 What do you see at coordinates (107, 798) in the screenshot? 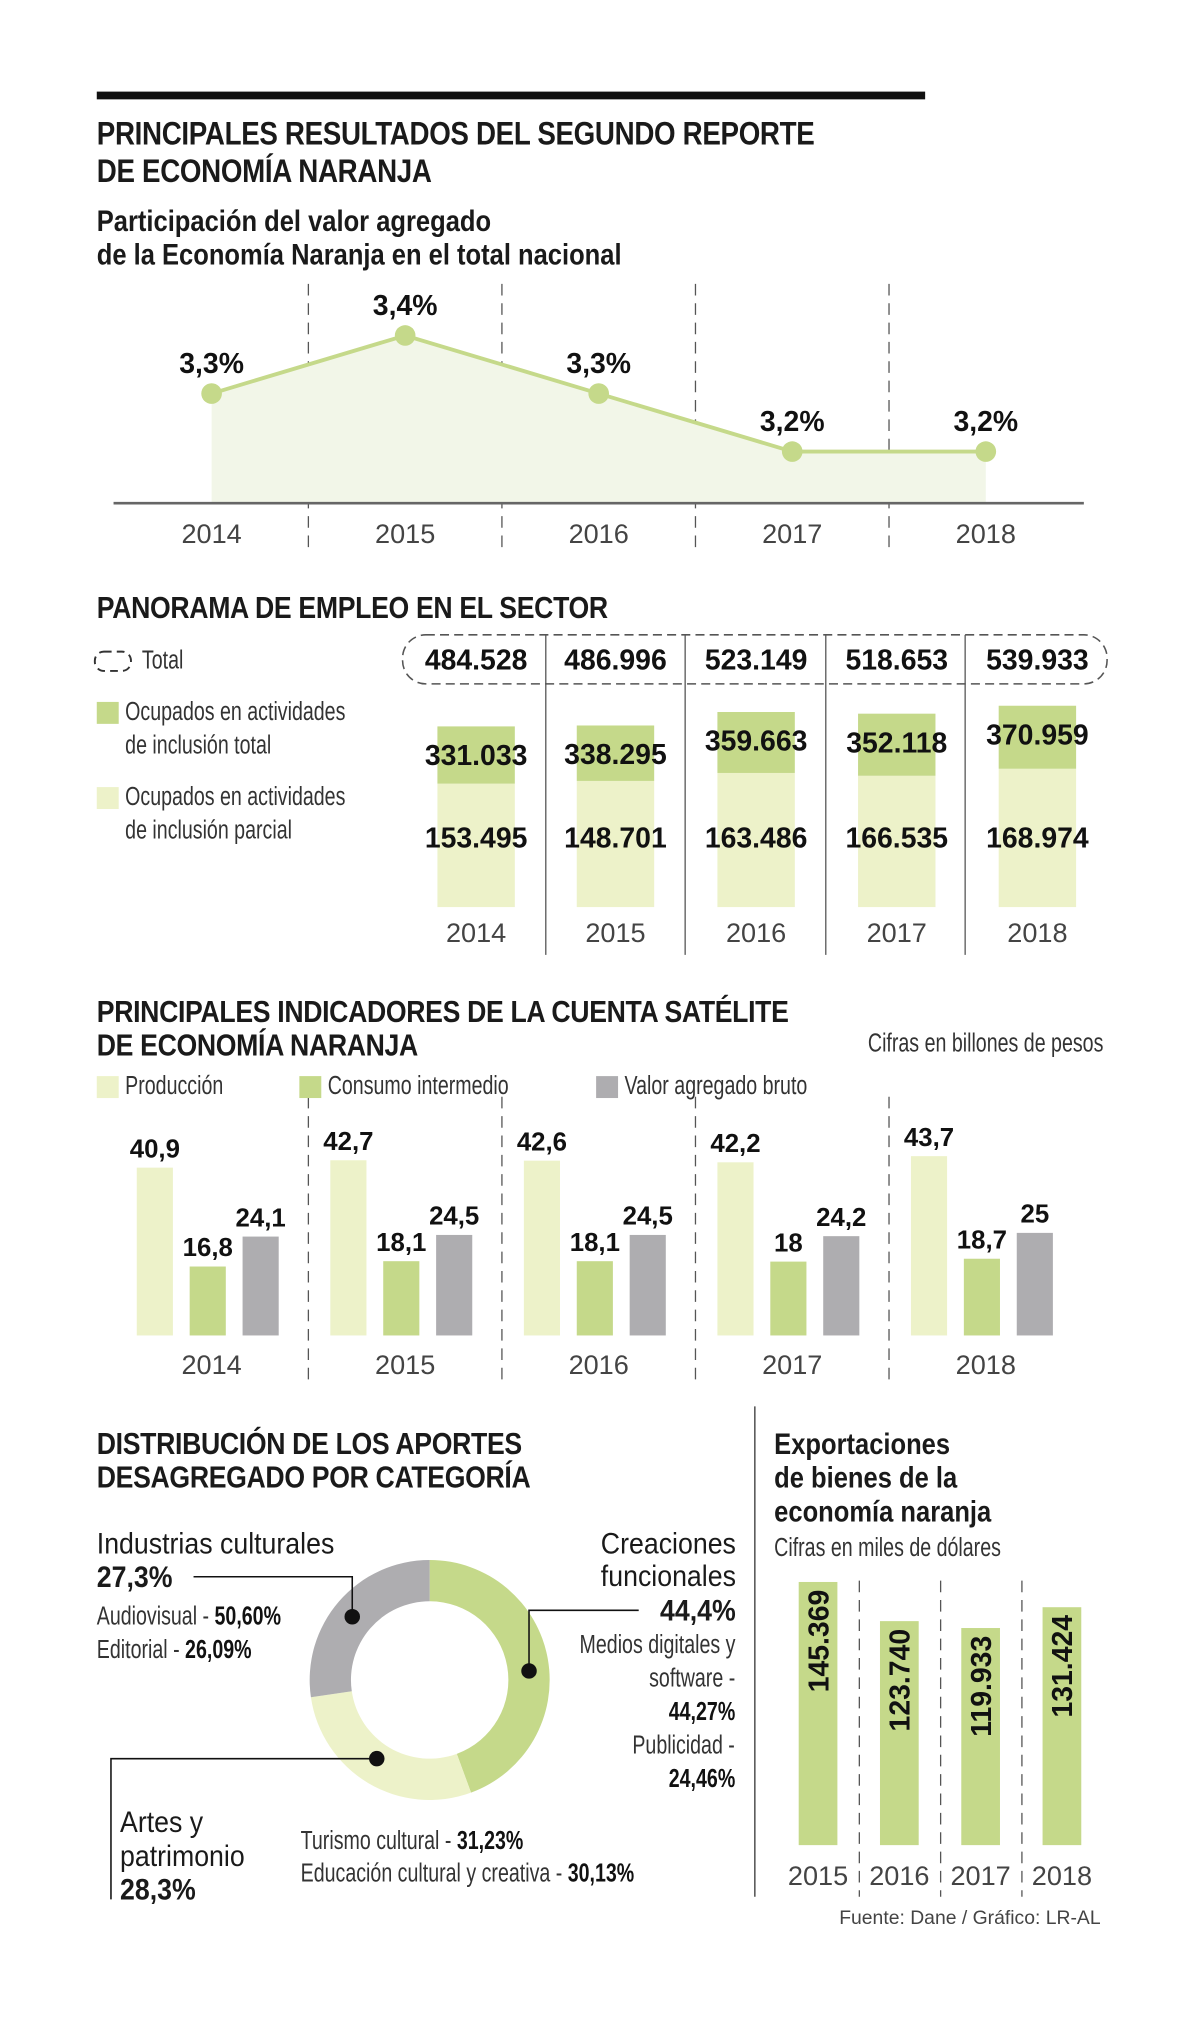
I see `legend-inclusion-parcial-swatch` at bounding box center [107, 798].